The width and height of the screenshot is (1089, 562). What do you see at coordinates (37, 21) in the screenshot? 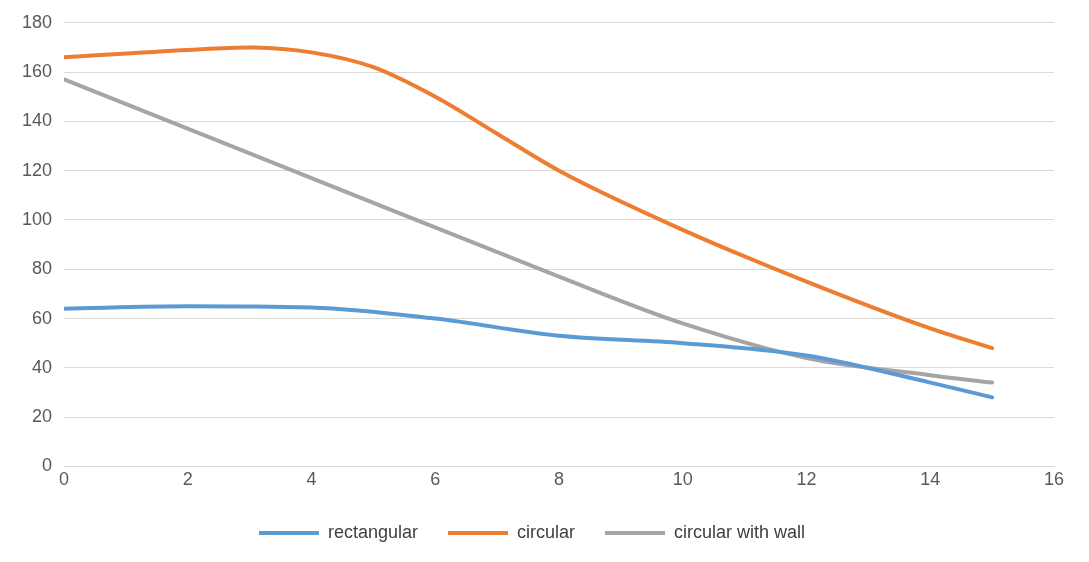
I see `y-tick-label: 180` at bounding box center [37, 21].